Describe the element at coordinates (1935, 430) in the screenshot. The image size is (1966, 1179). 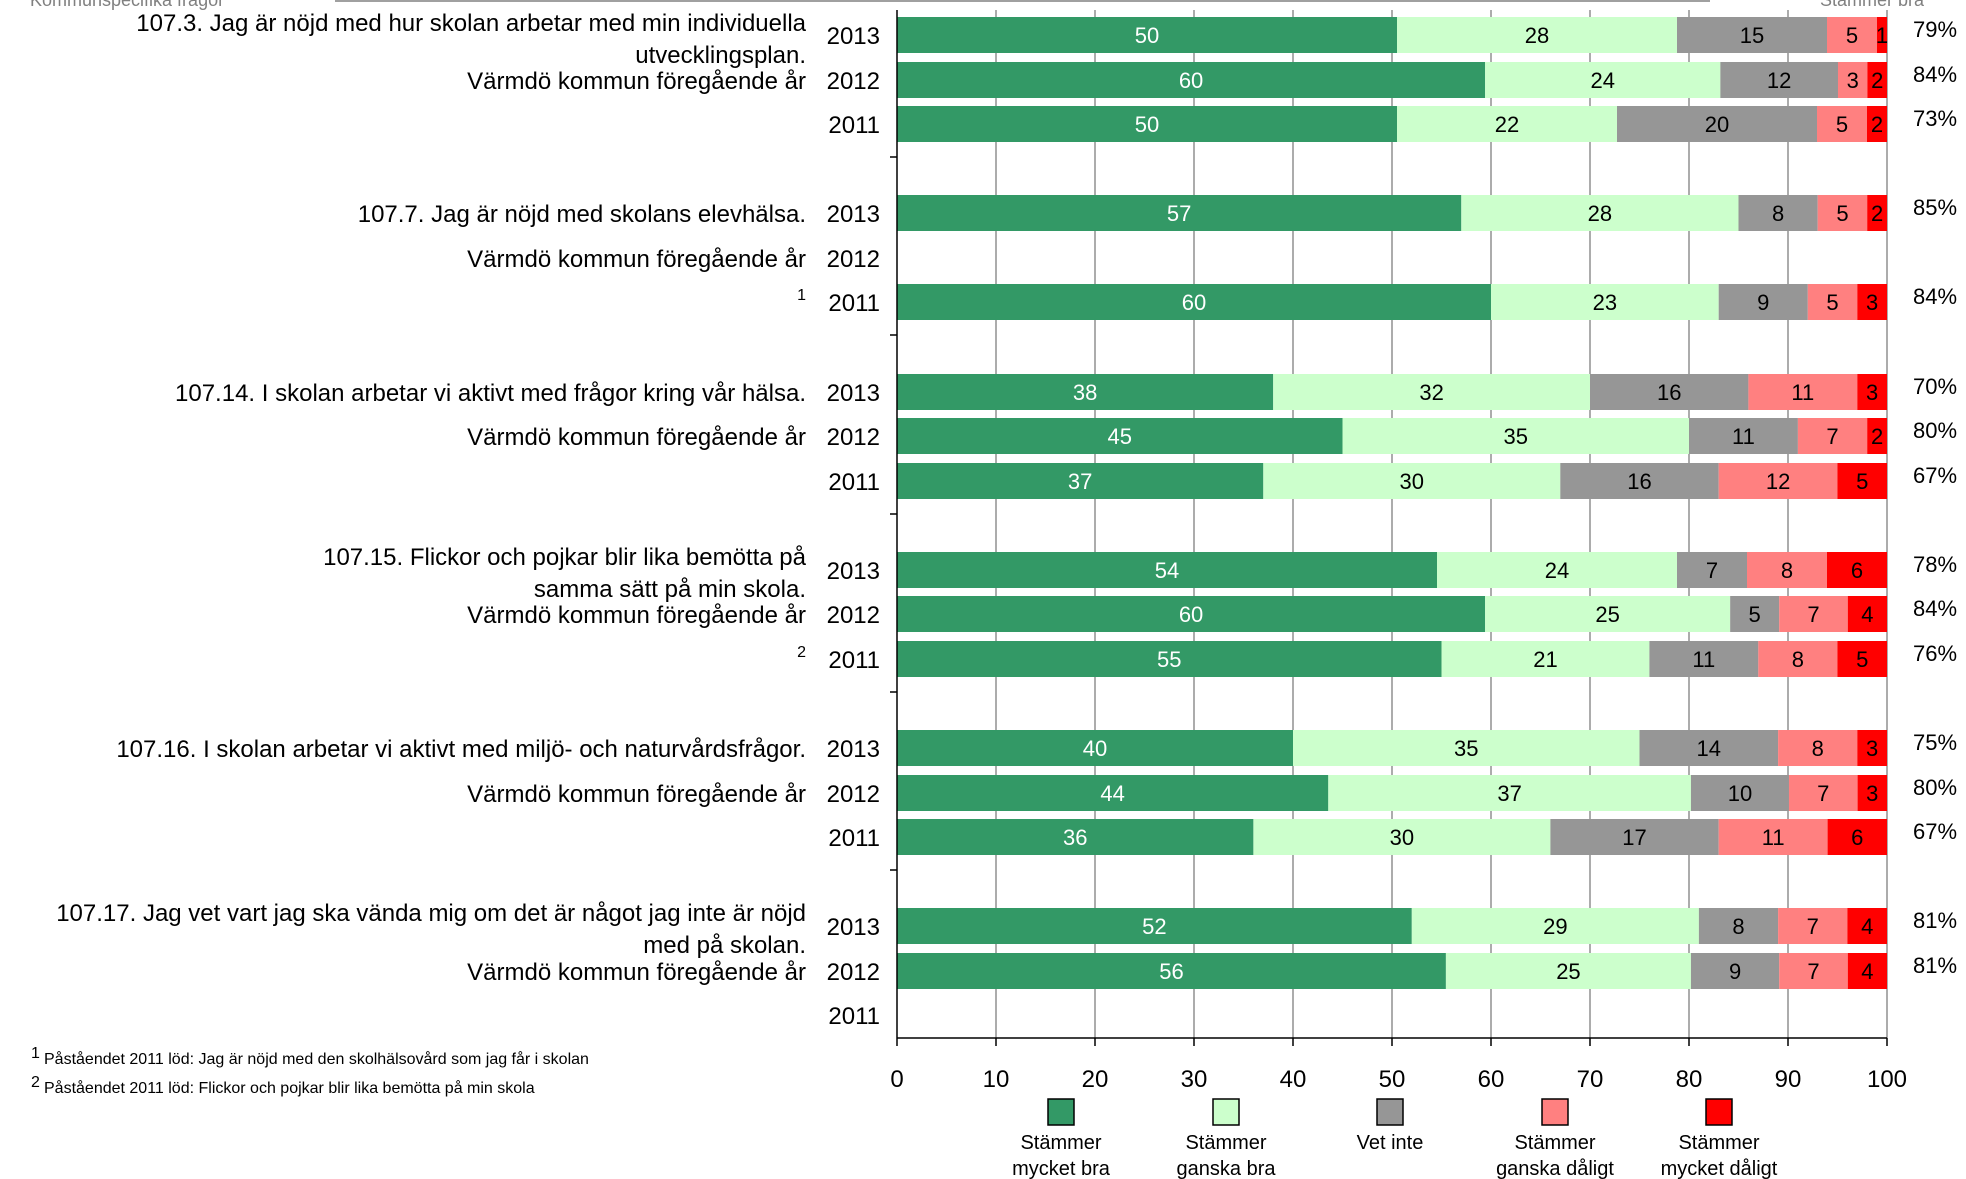
I see `row-total-percent: 80%` at that location.